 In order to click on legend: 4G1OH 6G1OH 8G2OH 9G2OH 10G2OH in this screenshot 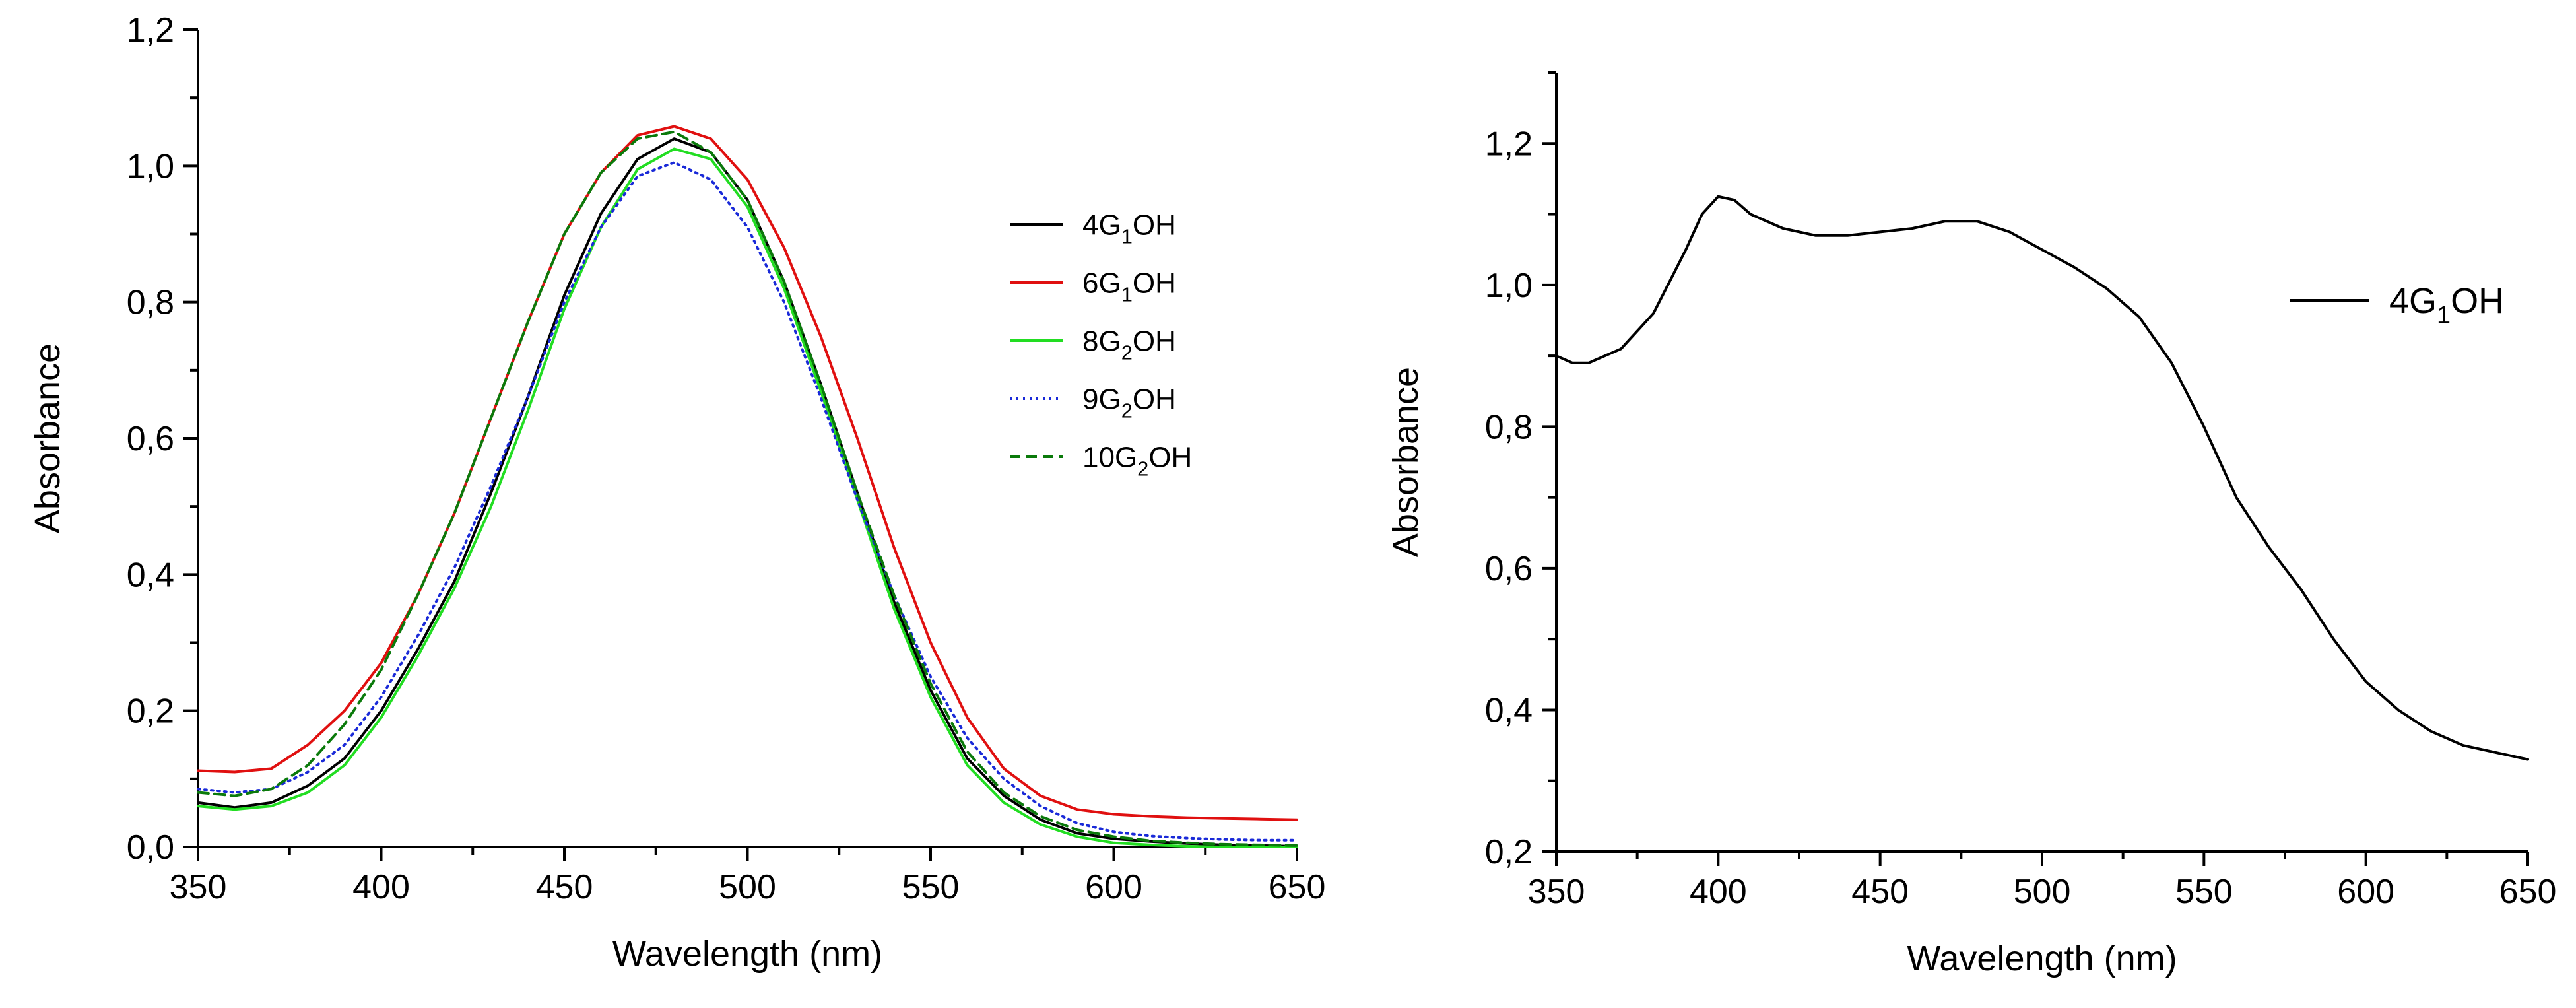, I will do `click(1101, 345)`.